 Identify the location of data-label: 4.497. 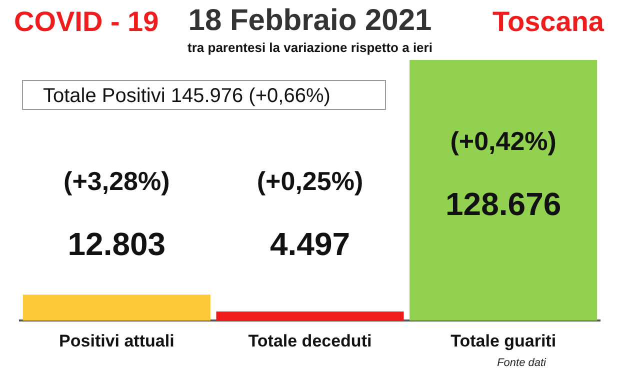
(310, 244).